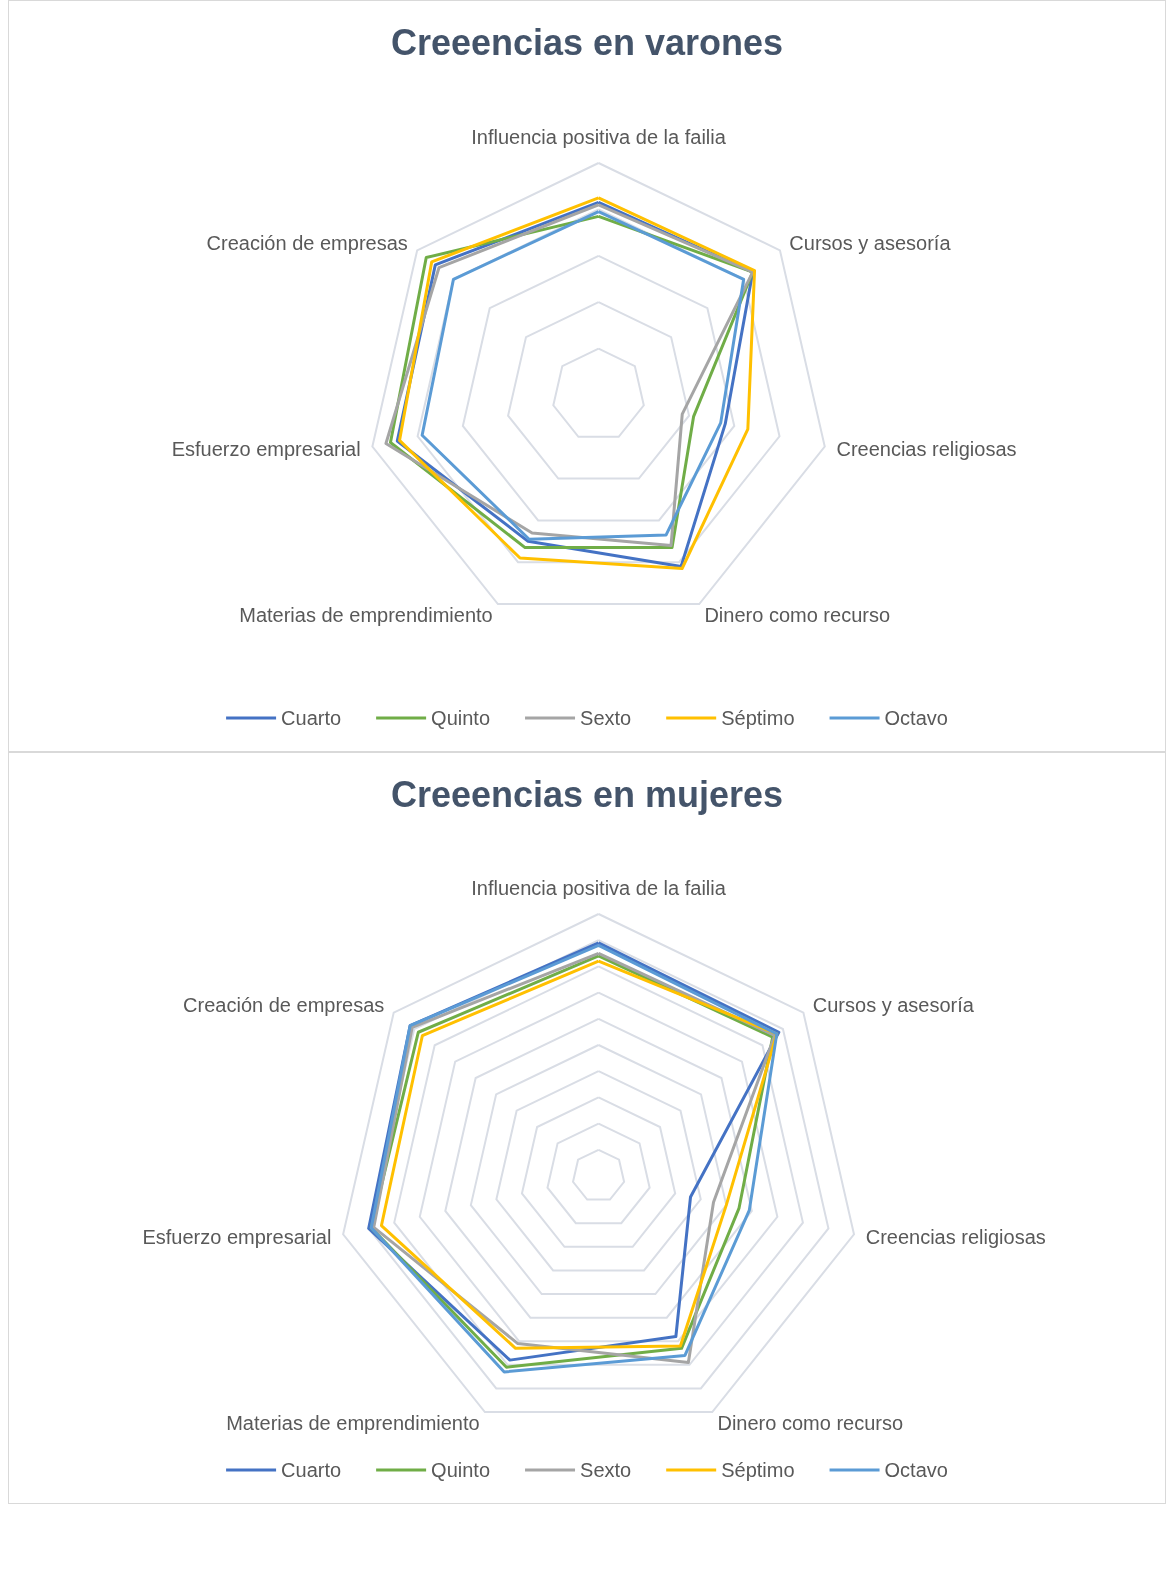 Image resolution: width=1173 pixels, height=1577 pixels. Describe the element at coordinates (587, 794) in the screenshot. I see `chart-title: Creeencias en mujeres` at that location.